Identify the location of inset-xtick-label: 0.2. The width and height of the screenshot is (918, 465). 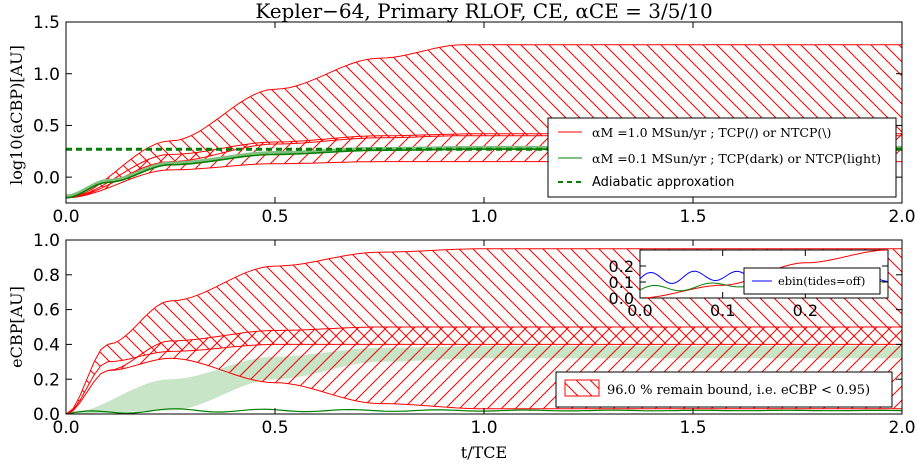
(805, 310).